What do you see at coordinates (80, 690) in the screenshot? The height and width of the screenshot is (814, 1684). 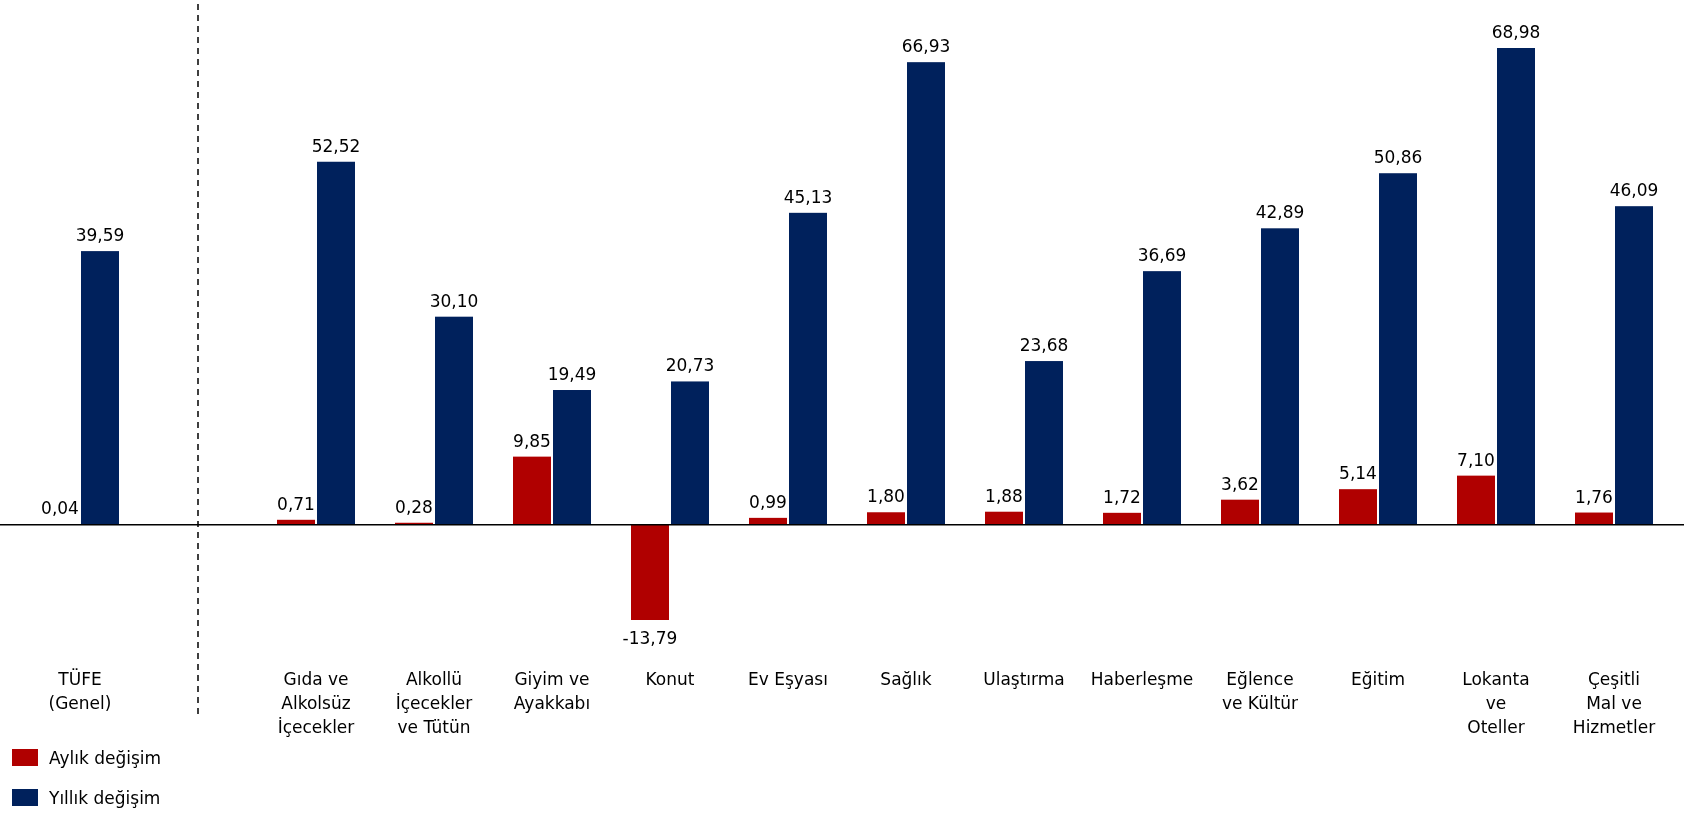 I see `x-tick-label: TÜFE (Genel)` at bounding box center [80, 690].